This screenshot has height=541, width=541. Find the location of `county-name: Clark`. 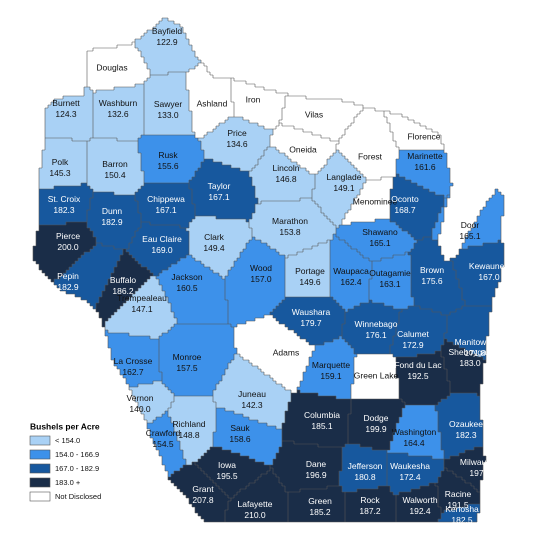

county-name: Clark is located at coordinates (214, 237).